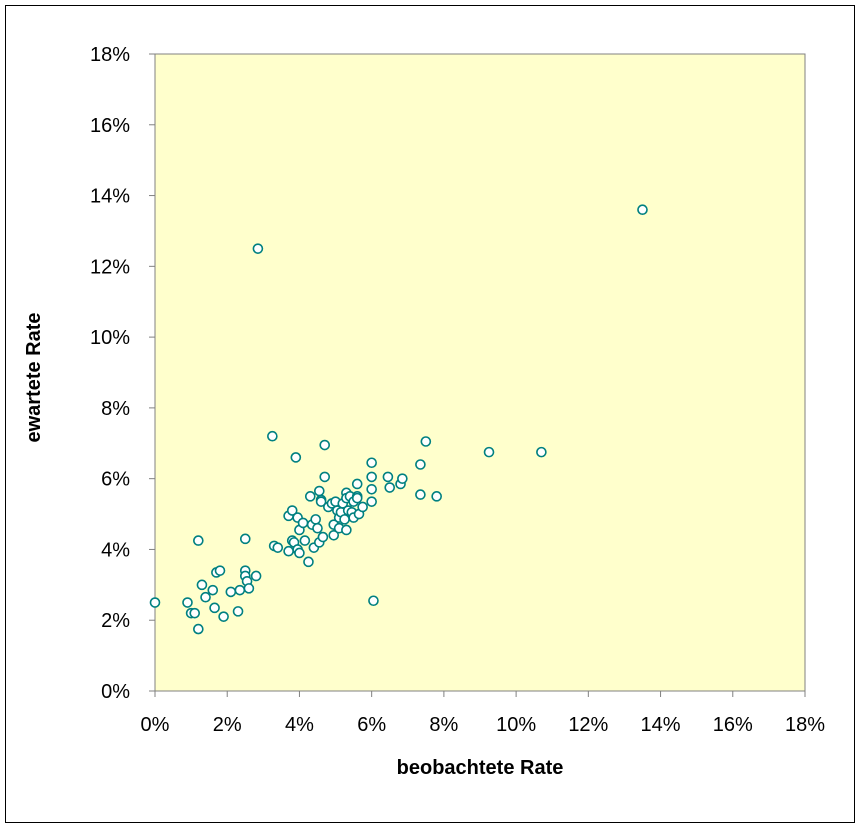 The width and height of the screenshot is (863, 829). I want to click on x-tick-label: 4%, so click(299, 725).